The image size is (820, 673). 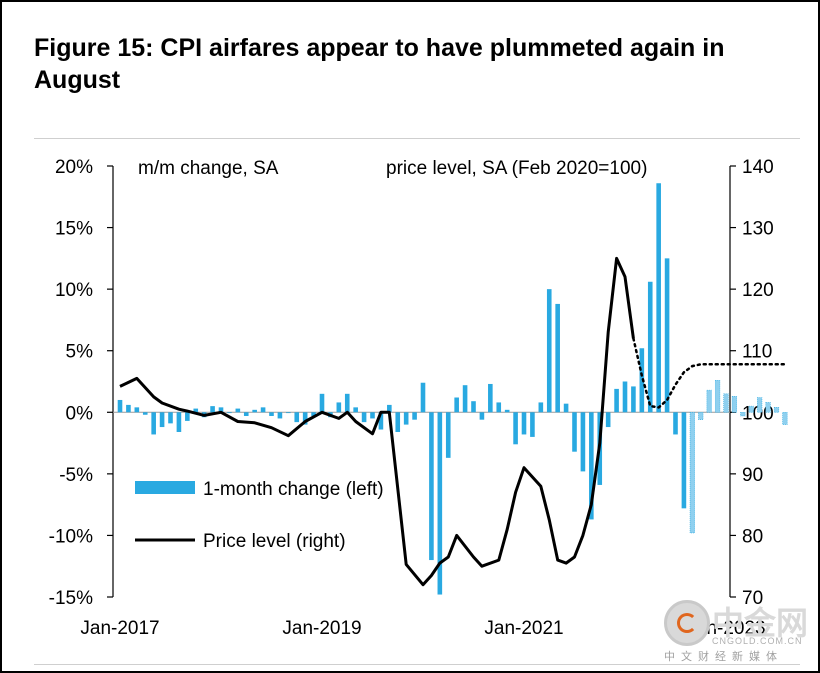 I want to click on left-tick-label: -10%, so click(x=71, y=536).